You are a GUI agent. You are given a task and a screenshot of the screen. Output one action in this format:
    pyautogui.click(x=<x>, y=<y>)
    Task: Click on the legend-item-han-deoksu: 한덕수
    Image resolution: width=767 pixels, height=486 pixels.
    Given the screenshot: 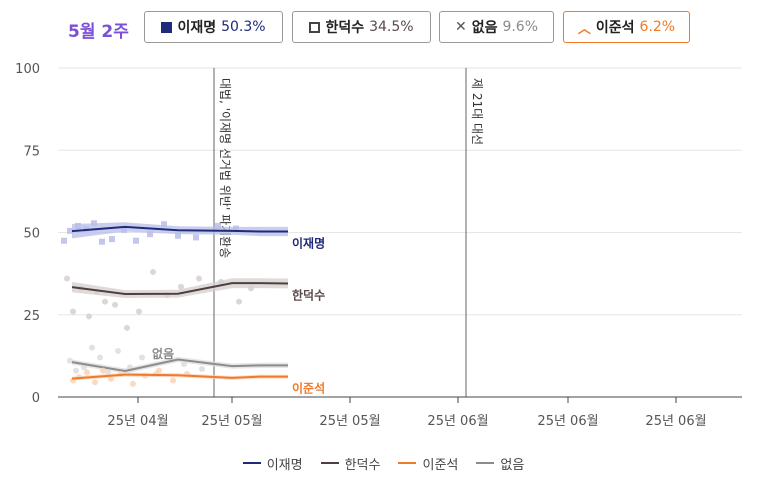 What is the action you would take?
    pyautogui.click(x=350, y=463)
    